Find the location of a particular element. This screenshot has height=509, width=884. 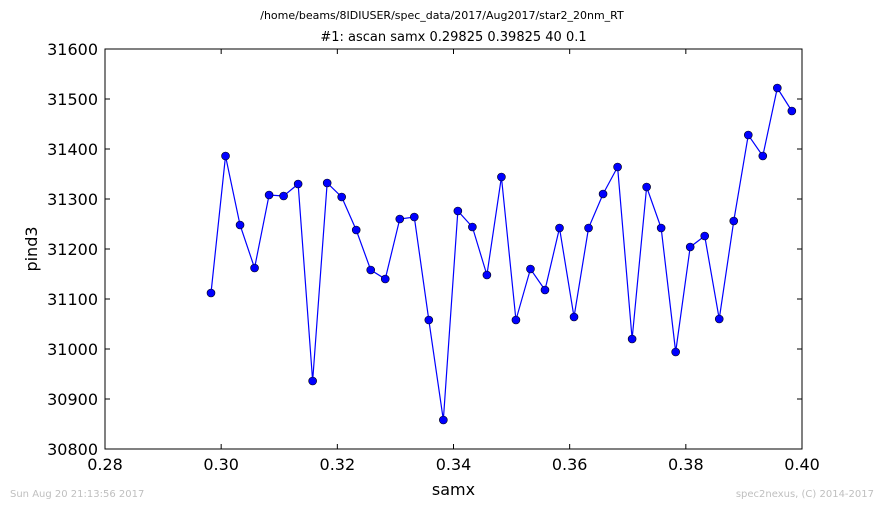

timestamp: Sun Aug 20 21:13:56 2017 is located at coordinates (77, 494).